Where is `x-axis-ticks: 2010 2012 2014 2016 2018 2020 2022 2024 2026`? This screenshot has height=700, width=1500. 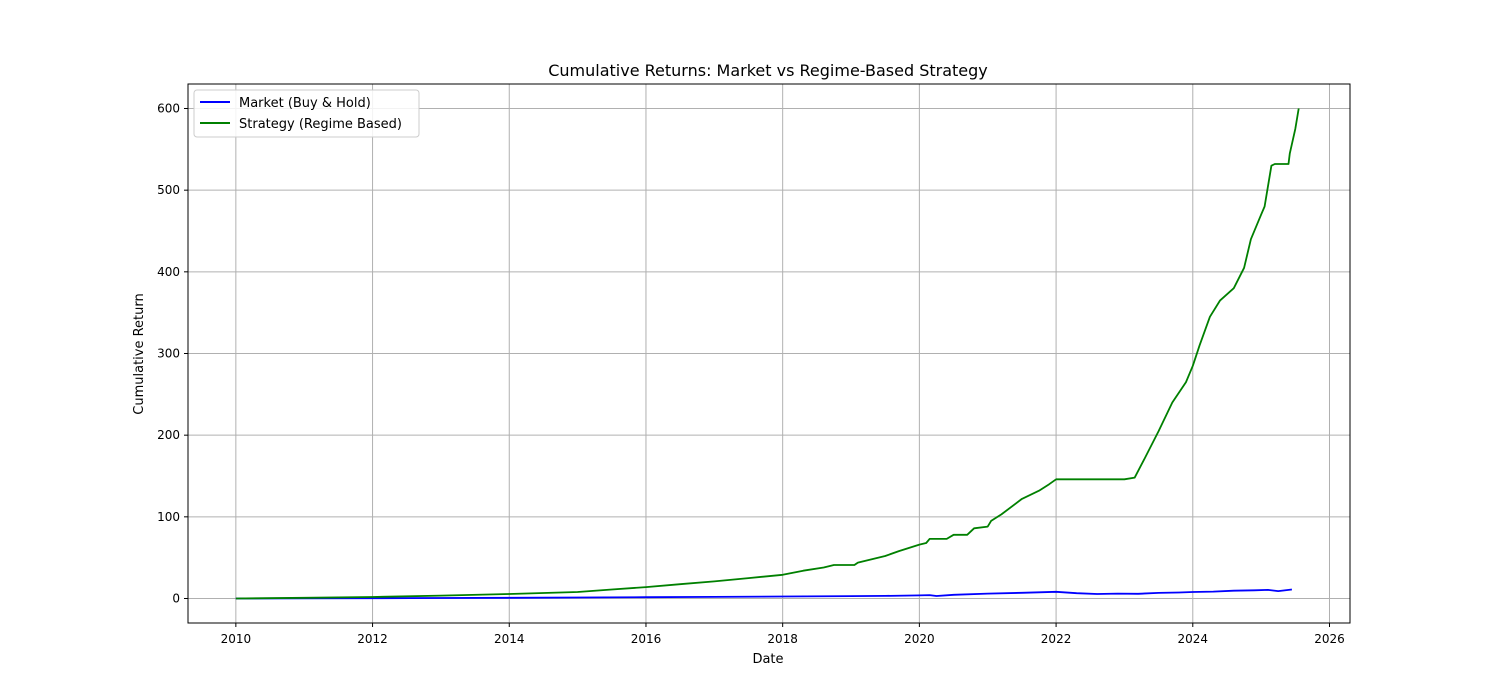 x-axis-ticks: 2010 2012 2014 2016 2018 2020 2022 2024 2026 is located at coordinates (783, 634).